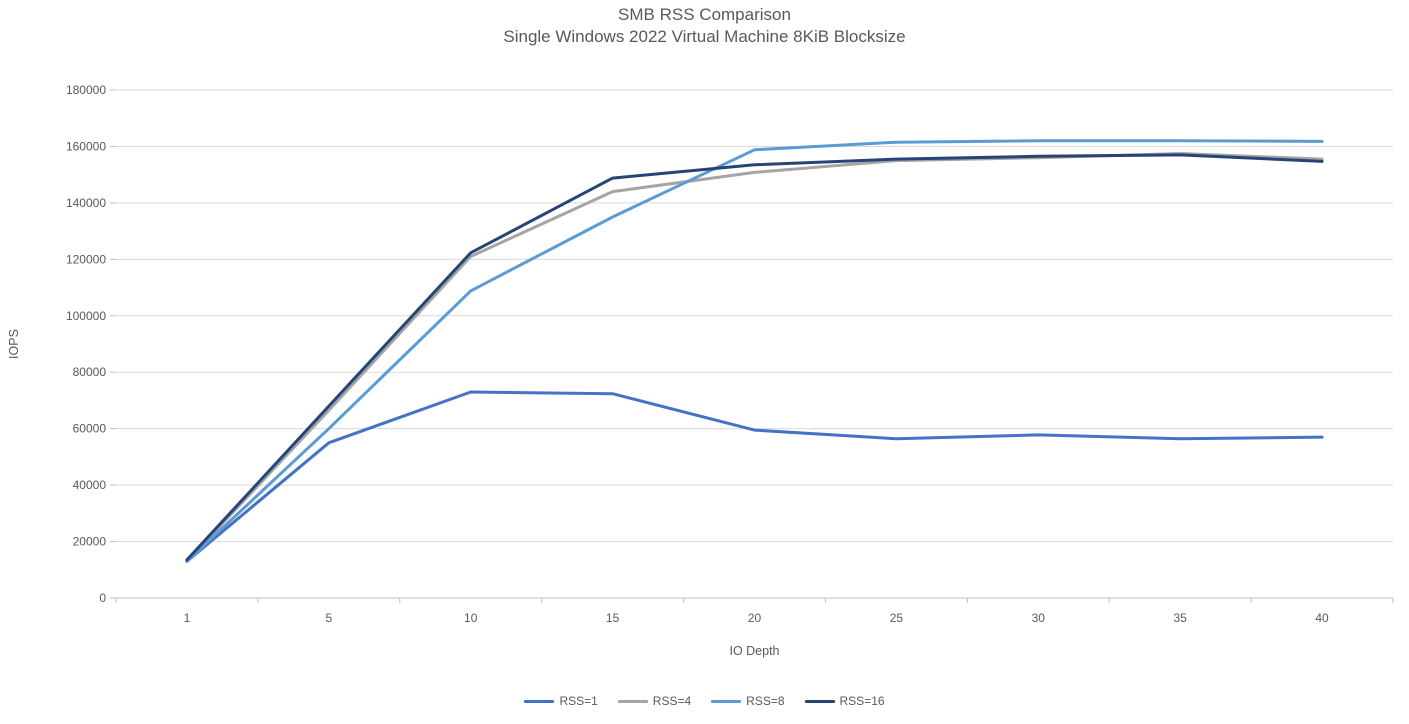 The width and height of the screenshot is (1409, 724). I want to click on x-tick-label: 5, so click(328, 618).